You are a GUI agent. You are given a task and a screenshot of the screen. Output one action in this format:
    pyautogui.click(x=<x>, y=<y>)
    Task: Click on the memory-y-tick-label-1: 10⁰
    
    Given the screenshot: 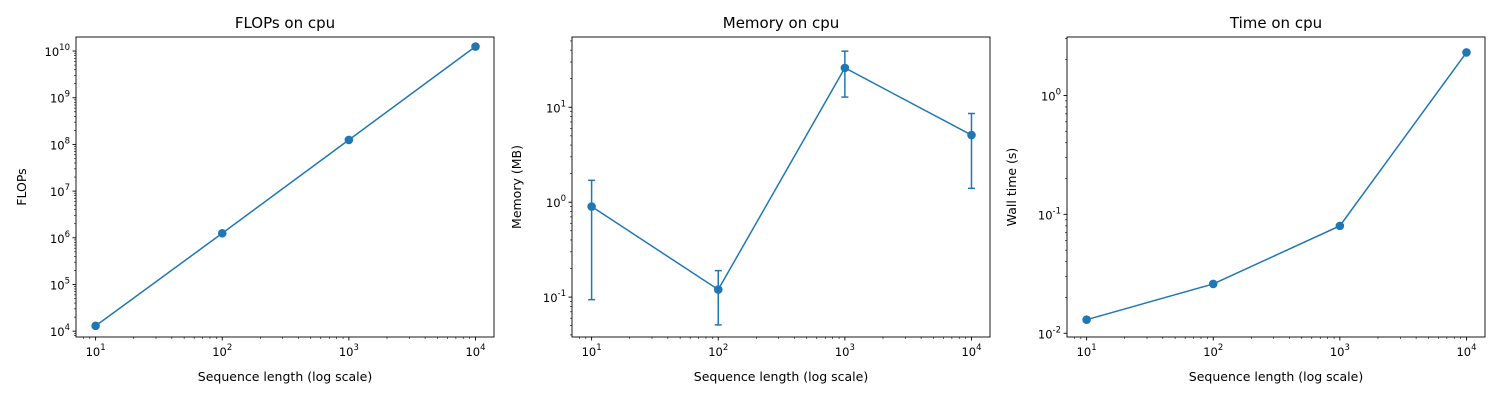 What is the action you would take?
    pyautogui.click(x=556, y=202)
    